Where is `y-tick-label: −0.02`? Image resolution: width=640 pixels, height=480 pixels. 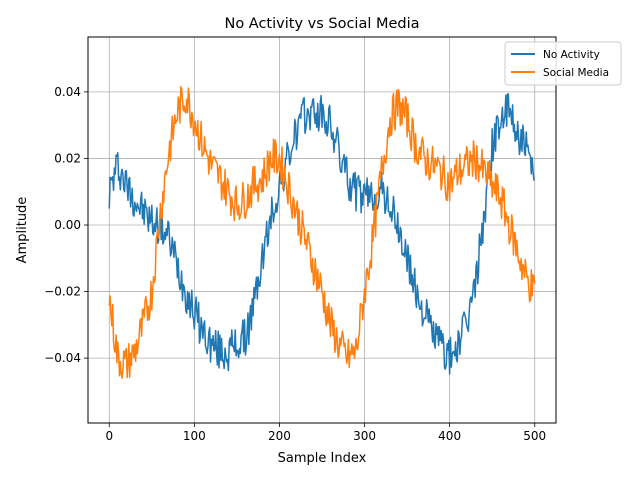 y-tick-label: −0.02 is located at coordinates (62, 292).